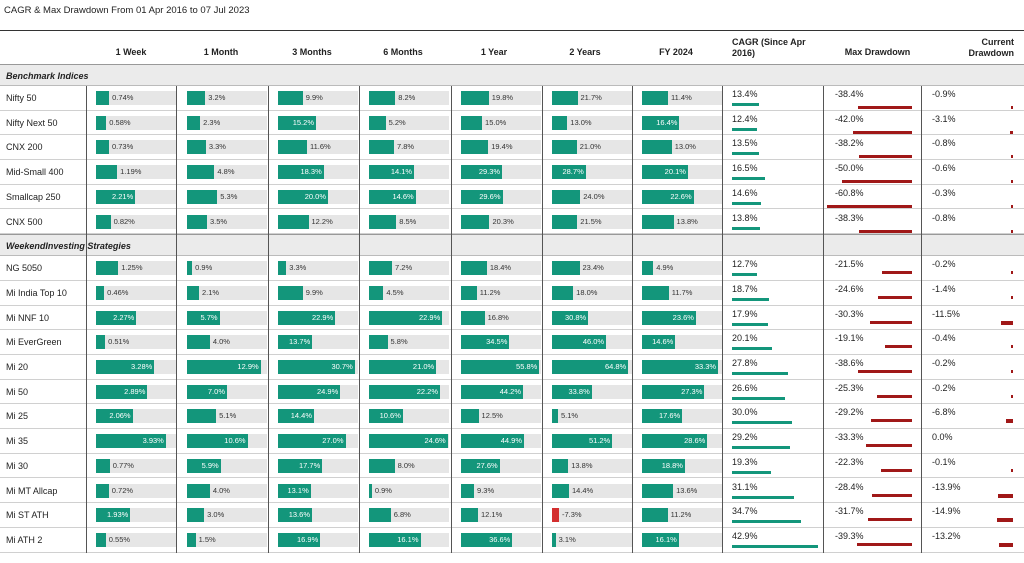  Describe the element at coordinates (575, 317) in the screenshot. I see `bar-label: 30.8%` at that location.